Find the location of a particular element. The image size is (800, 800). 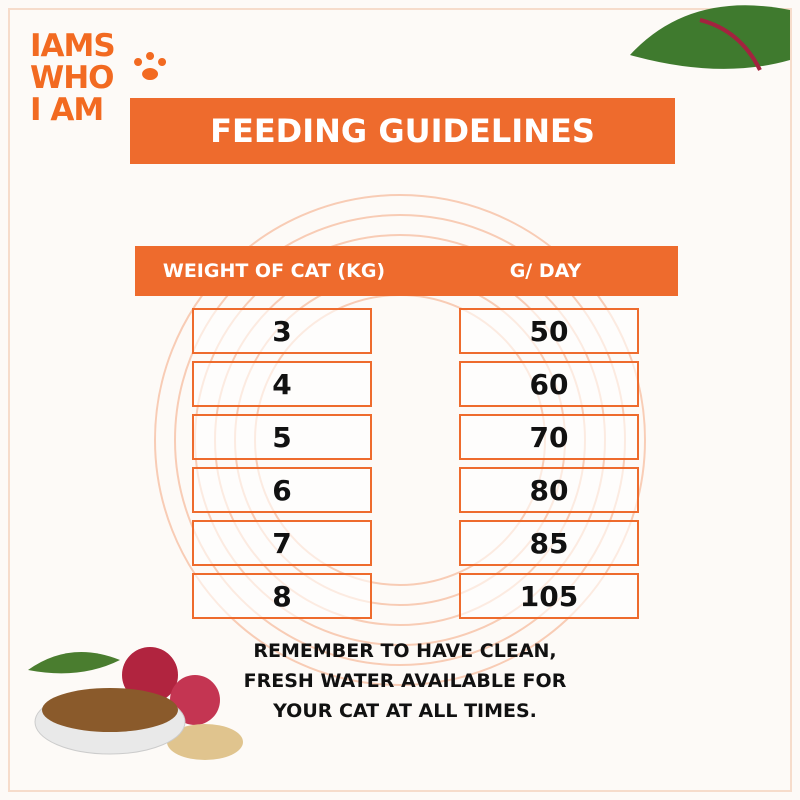

note-line: REMEMBER TO HAVE CLEAN, is located at coordinates (405, 651).